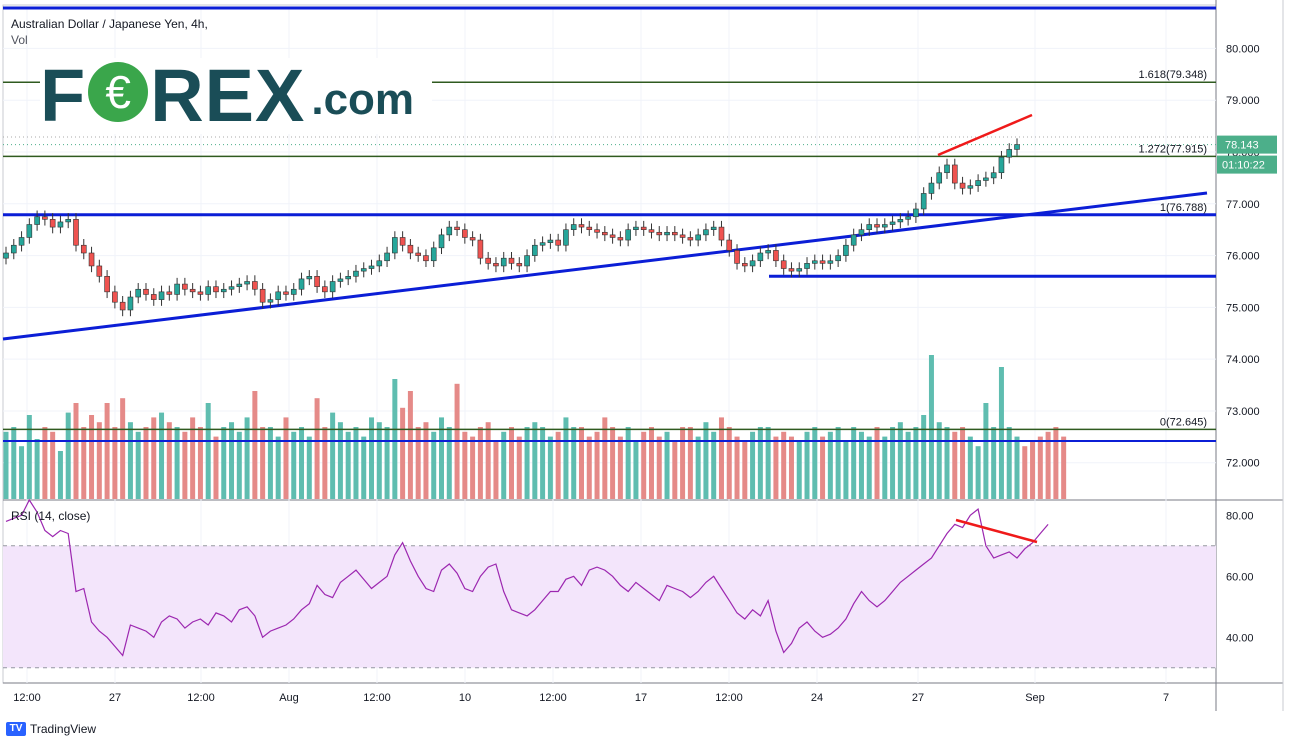 The image size is (1289, 754). I want to click on price-tick-label: 72.000, so click(1243, 464).